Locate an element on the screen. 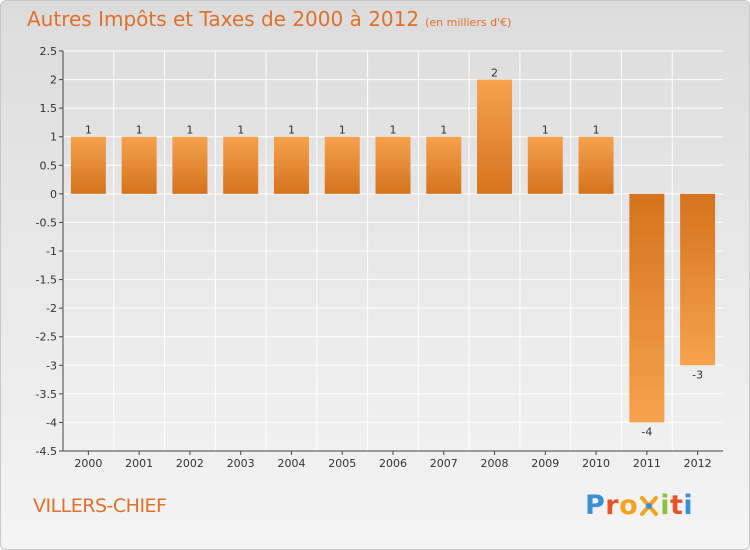 The width and height of the screenshot is (750, 550). y-tick-label: -3 is located at coordinates (51, 365).